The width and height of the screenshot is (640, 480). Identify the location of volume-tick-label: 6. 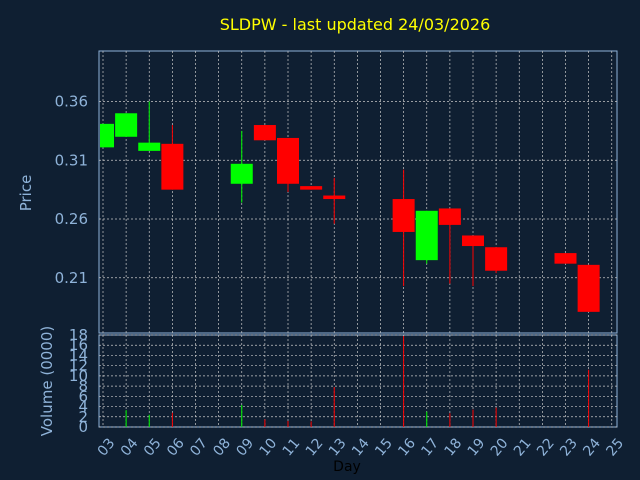
(83, 396).